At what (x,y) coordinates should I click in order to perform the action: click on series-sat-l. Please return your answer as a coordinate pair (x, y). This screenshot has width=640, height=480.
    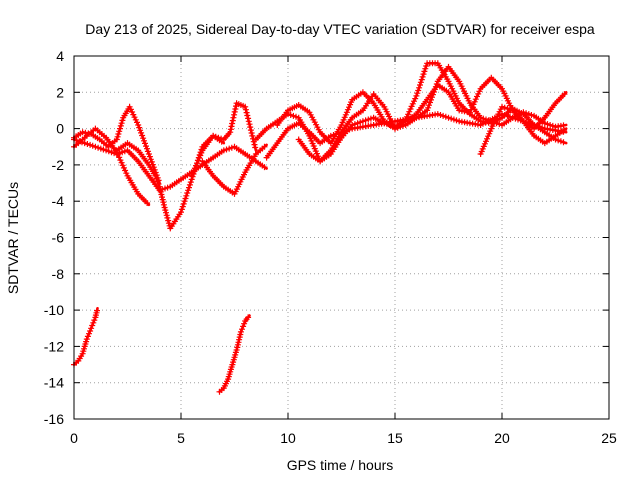
    Looking at the image, I should click on (85, 337).